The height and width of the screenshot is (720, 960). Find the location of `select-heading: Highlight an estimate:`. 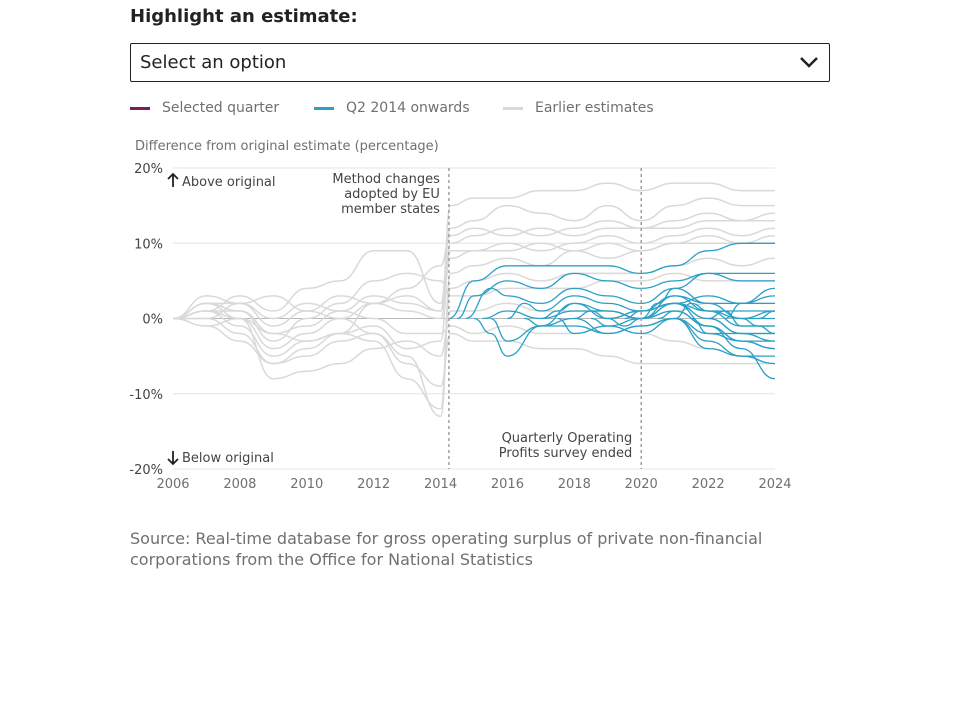

select-heading: Highlight an estimate: is located at coordinates (244, 16).